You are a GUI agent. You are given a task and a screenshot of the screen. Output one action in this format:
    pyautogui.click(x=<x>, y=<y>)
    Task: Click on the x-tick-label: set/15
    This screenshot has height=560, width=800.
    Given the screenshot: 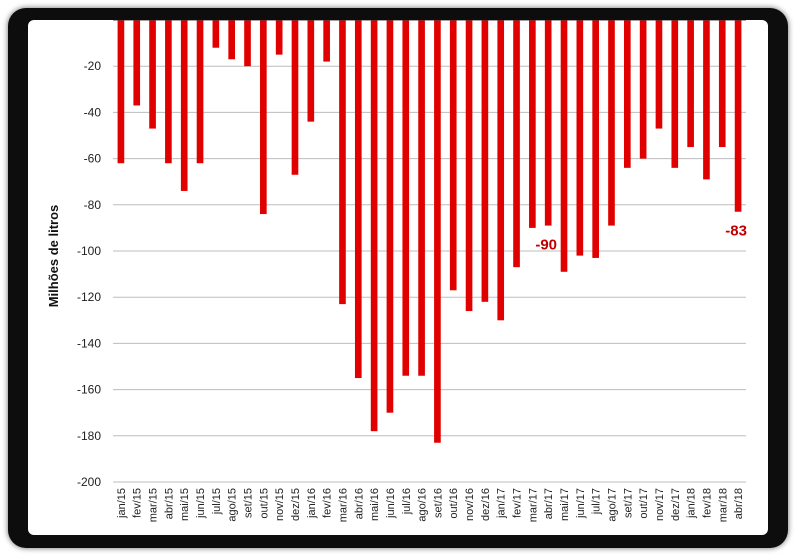 What is the action you would take?
    pyautogui.click(x=249, y=503)
    